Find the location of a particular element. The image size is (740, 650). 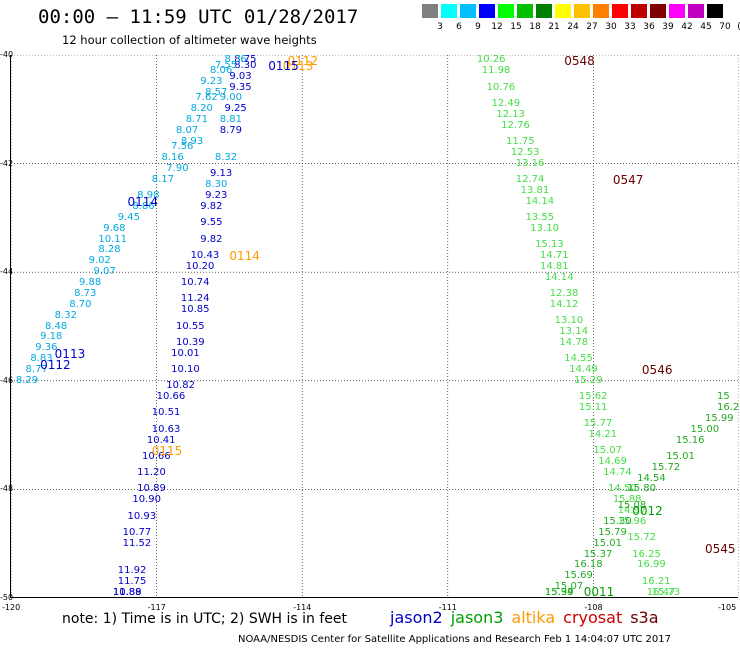

swh-value: 10.55 is located at coordinates (190, 326).